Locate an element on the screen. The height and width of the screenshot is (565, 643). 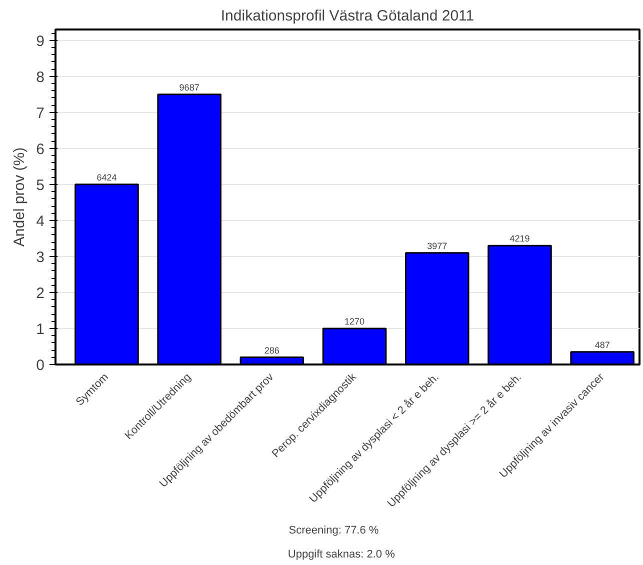
y-tick-label: 8 is located at coordinates (40, 77).